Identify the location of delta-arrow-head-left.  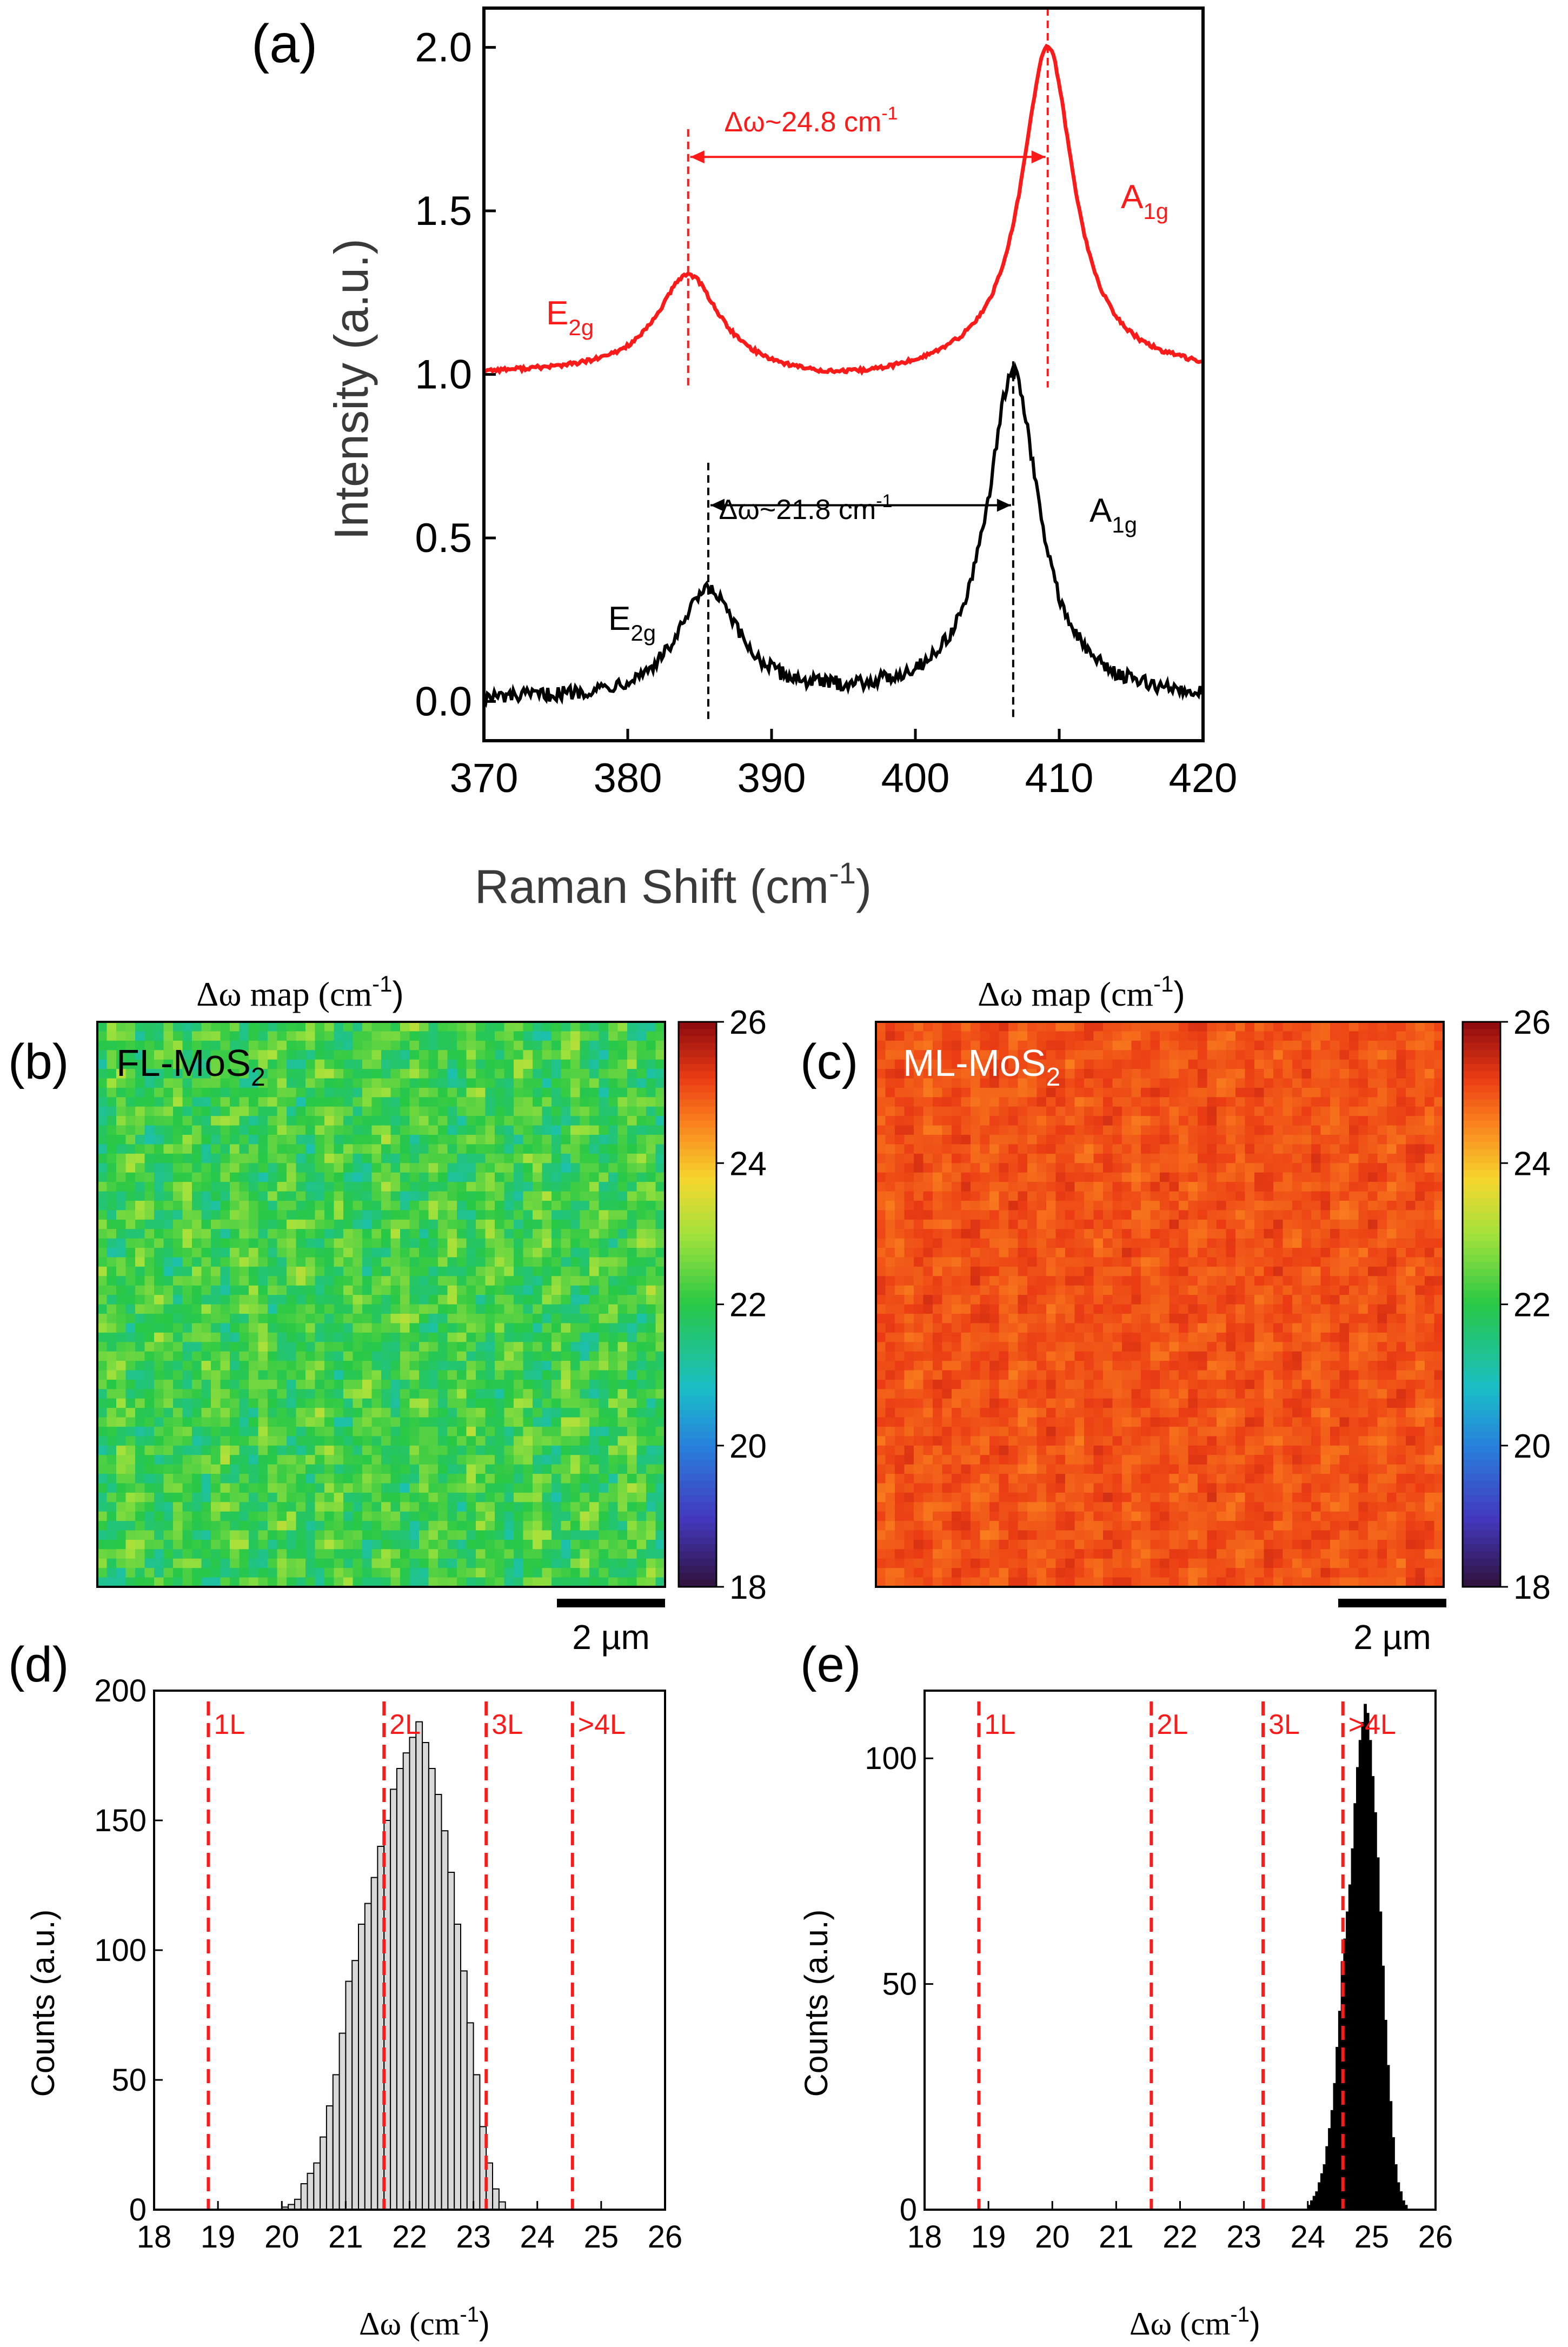
(717, 505).